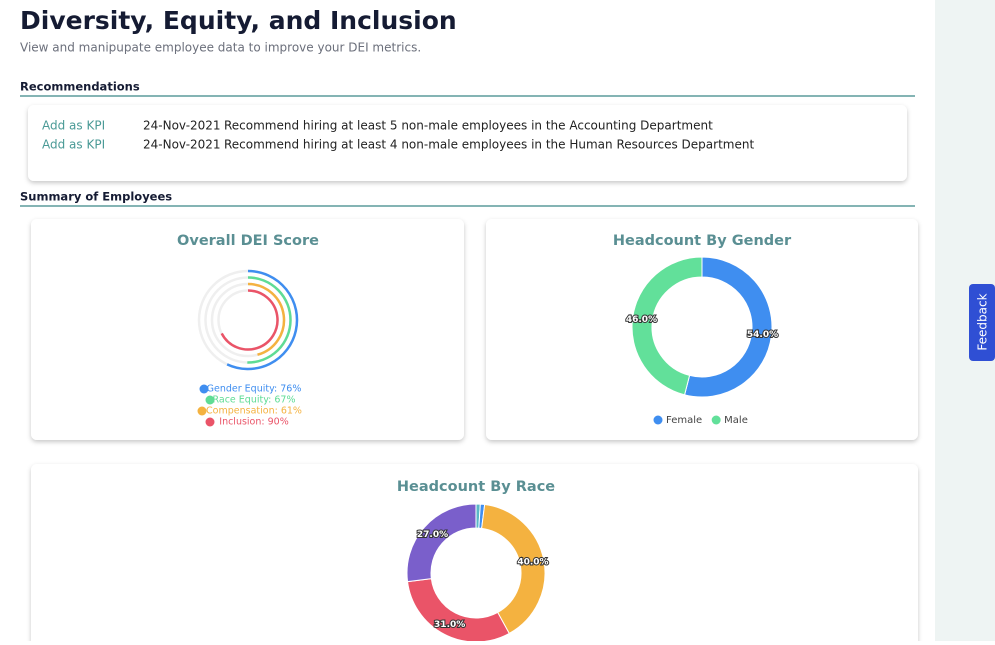  I want to click on data-label: 31.0%, so click(449, 625).